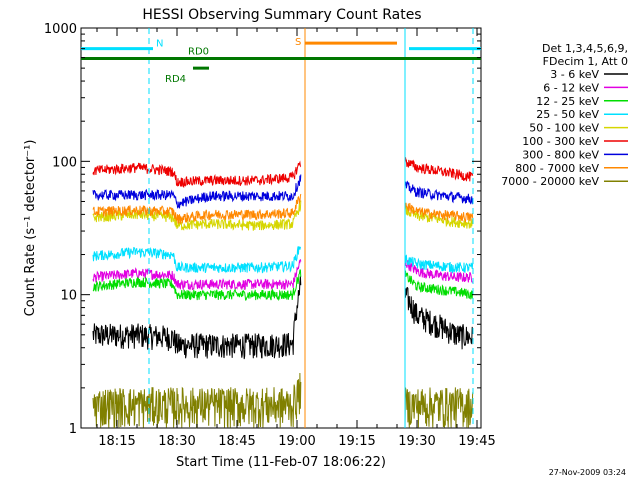  I want to click on annotation-label-2: S, so click(298, 42).